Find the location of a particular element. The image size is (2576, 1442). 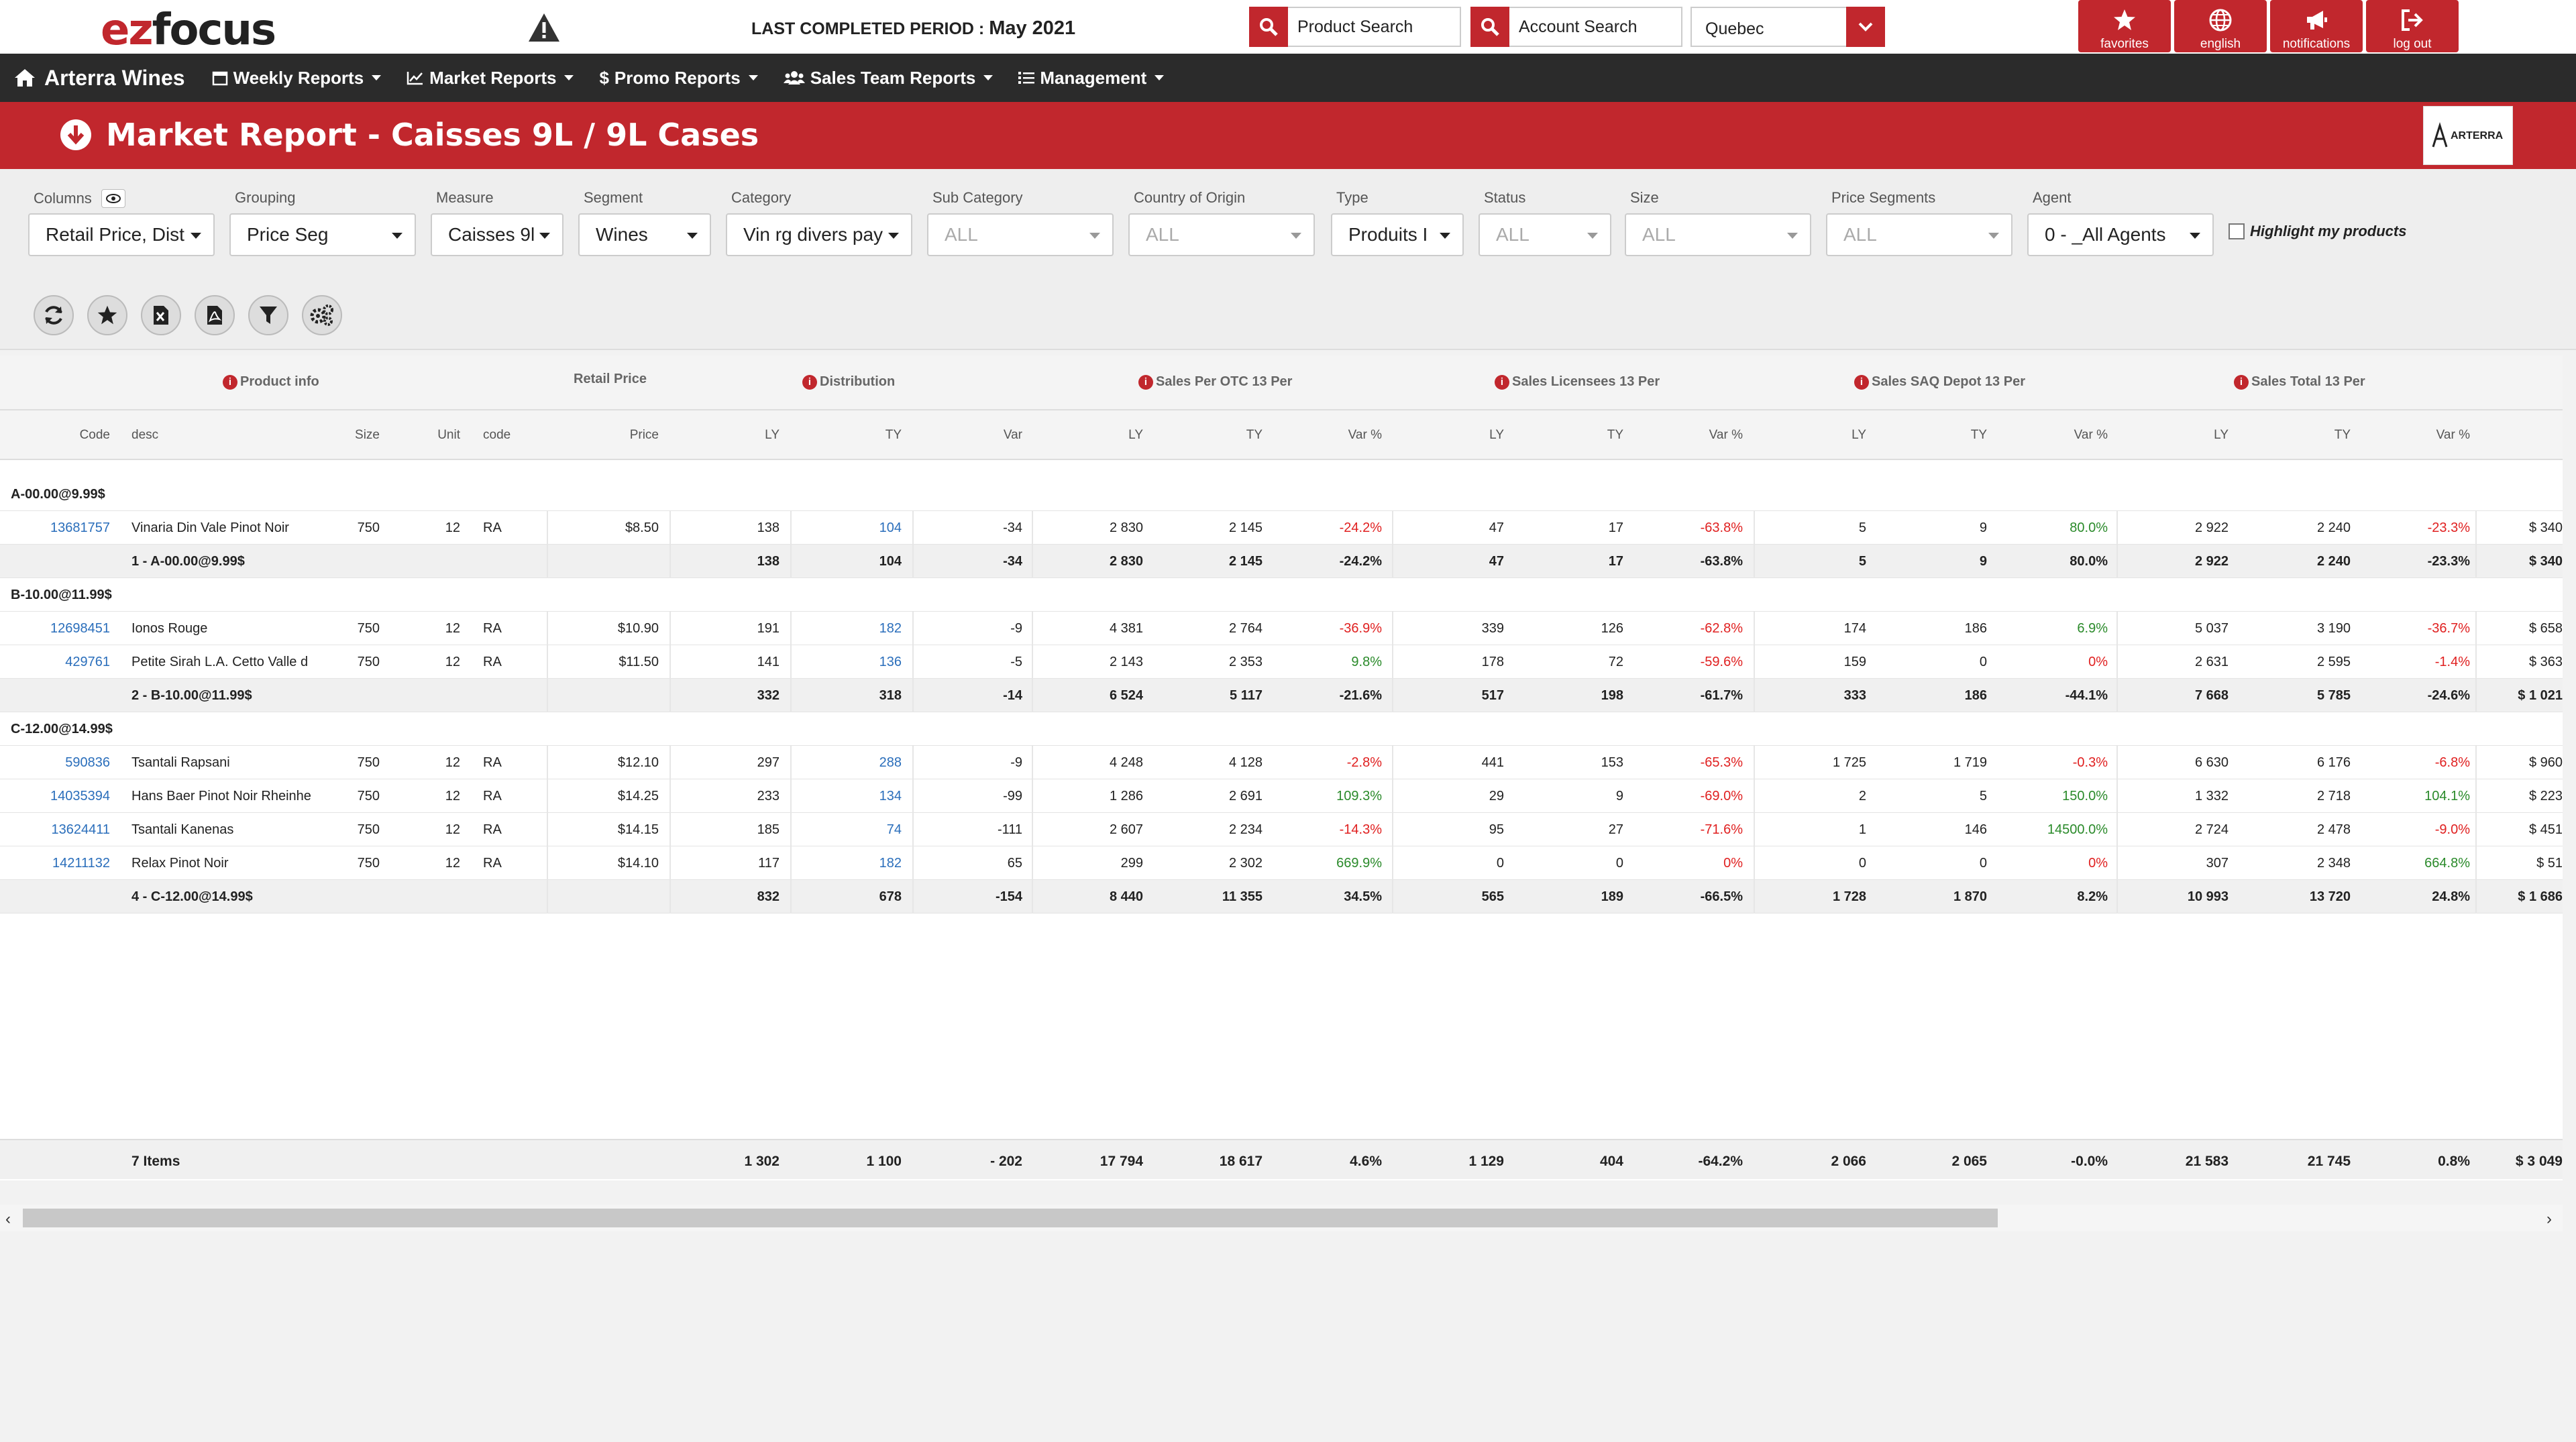

country-select: ALL is located at coordinates (1221, 234).